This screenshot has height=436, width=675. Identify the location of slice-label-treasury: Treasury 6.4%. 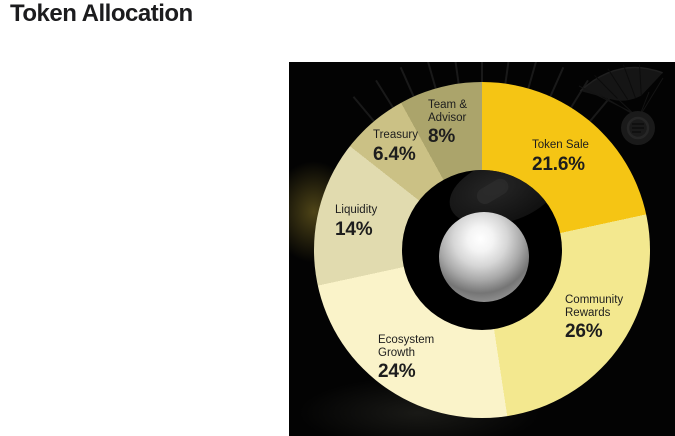
(413, 147).